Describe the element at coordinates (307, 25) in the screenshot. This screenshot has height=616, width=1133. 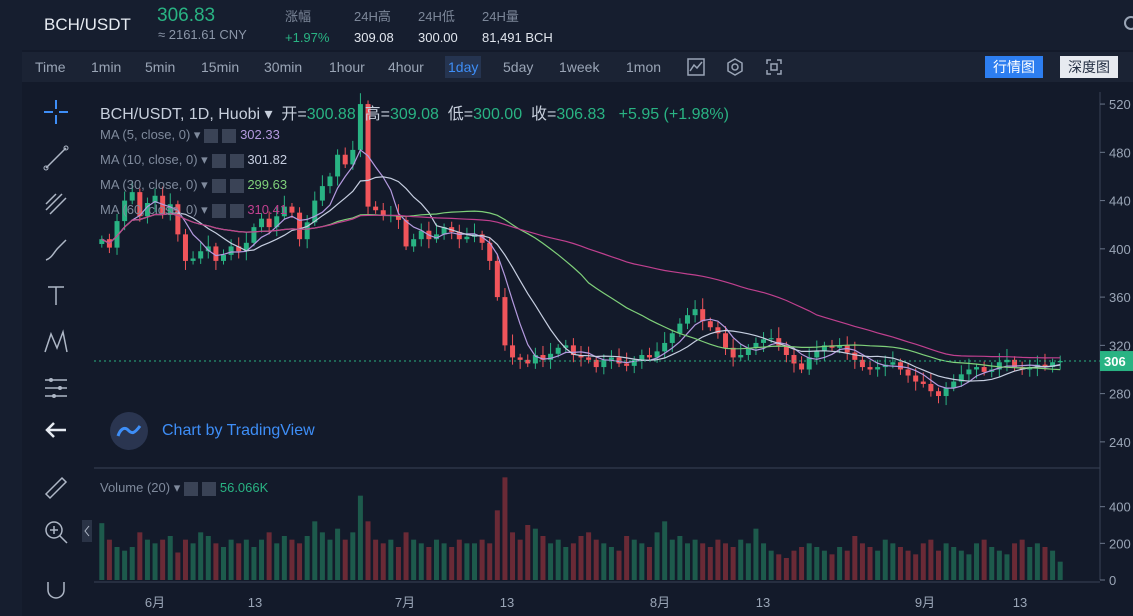
I see `stat-change: 涨幅 +1.97%` at that location.